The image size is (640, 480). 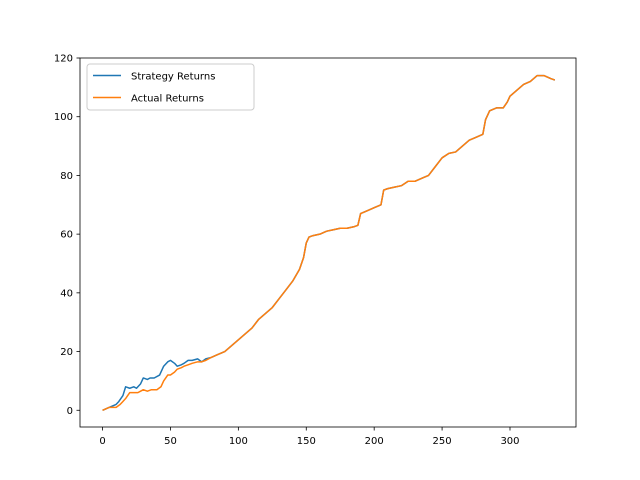 What do you see at coordinates (374, 441) in the screenshot?
I see `x-tick-label: 200` at bounding box center [374, 441].